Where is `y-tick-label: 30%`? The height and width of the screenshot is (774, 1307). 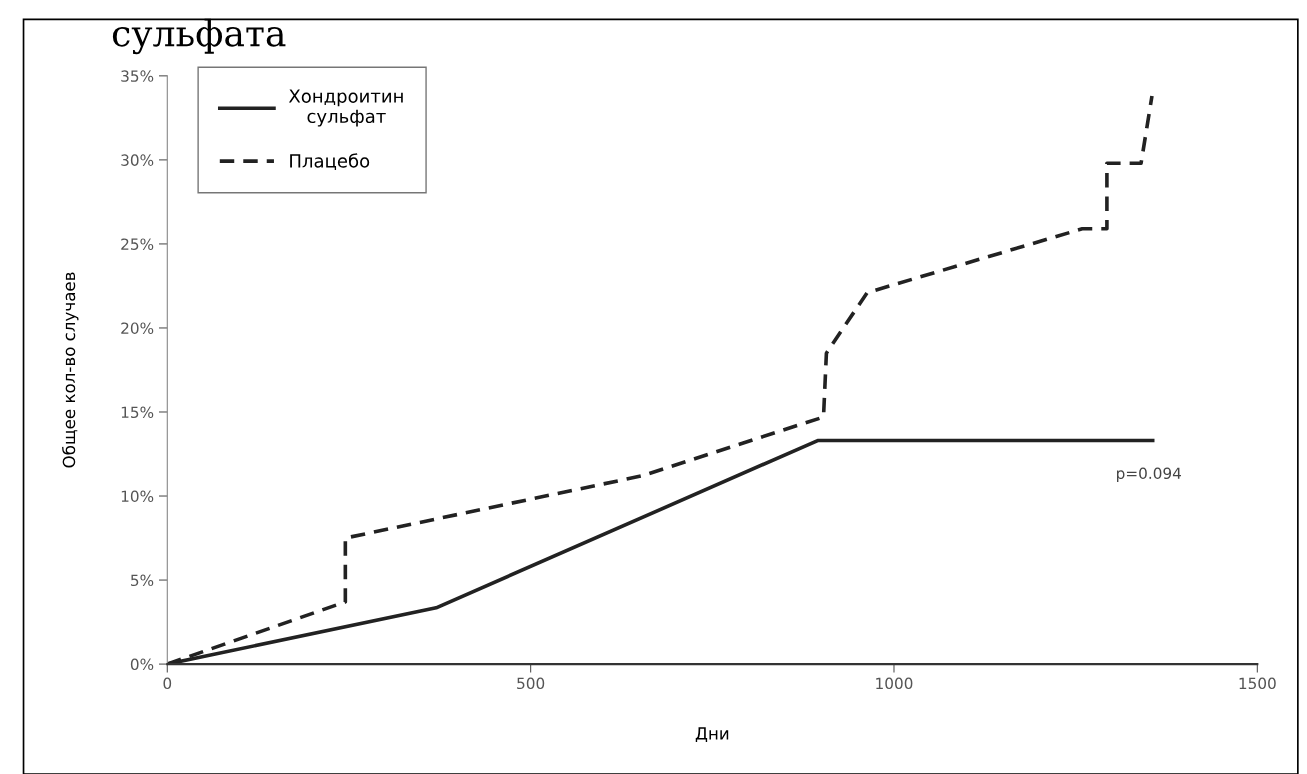 y-tick-label: 30% is located at coordinates (137, 160).